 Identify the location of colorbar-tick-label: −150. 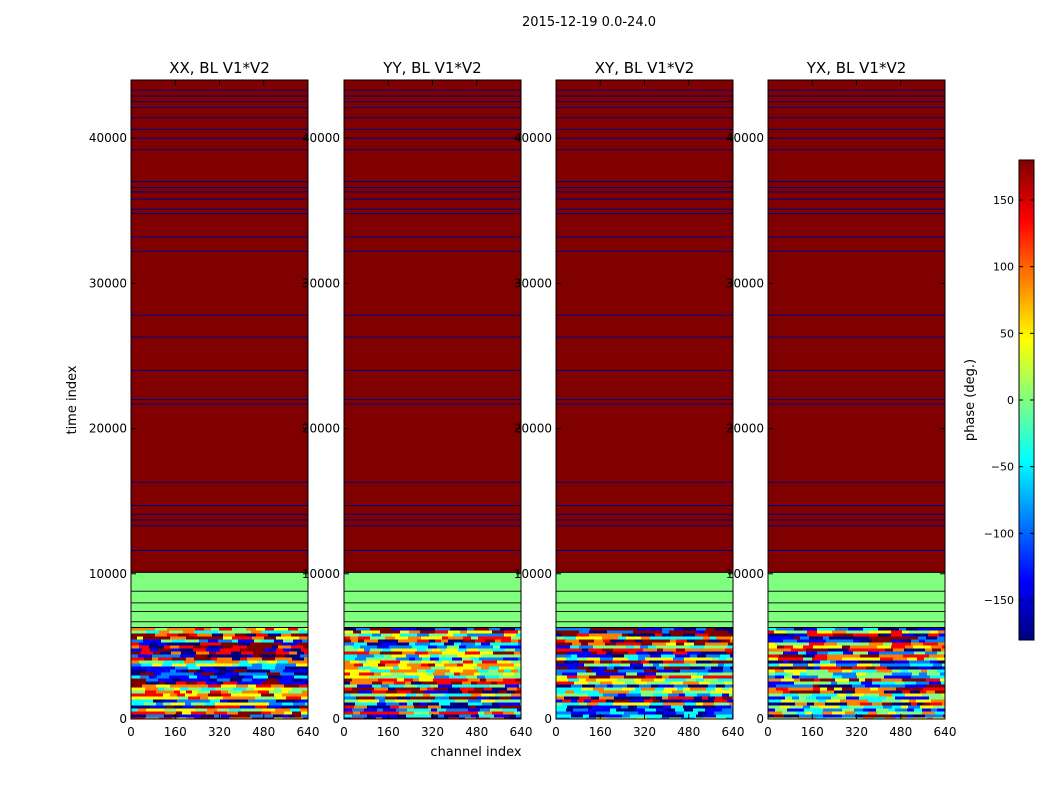
(999, 600).